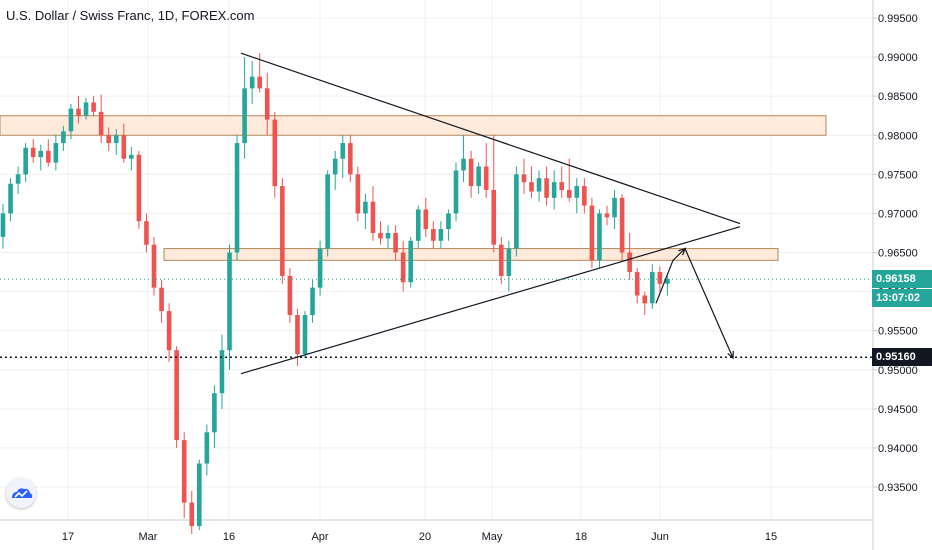 The width and height of the screenshot is (932, 550). What do you see at coordinates (148, 537) in the screenshot?
I see `time-axis-label: Mar` at bounding box center [148, 537].